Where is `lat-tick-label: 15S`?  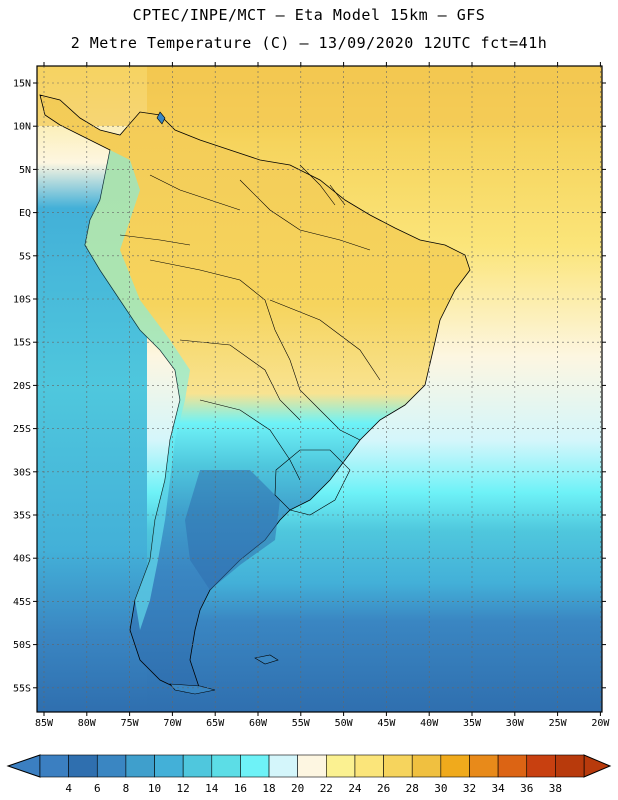
lat-tick-label: 15S is located at coordinates (22, 343).